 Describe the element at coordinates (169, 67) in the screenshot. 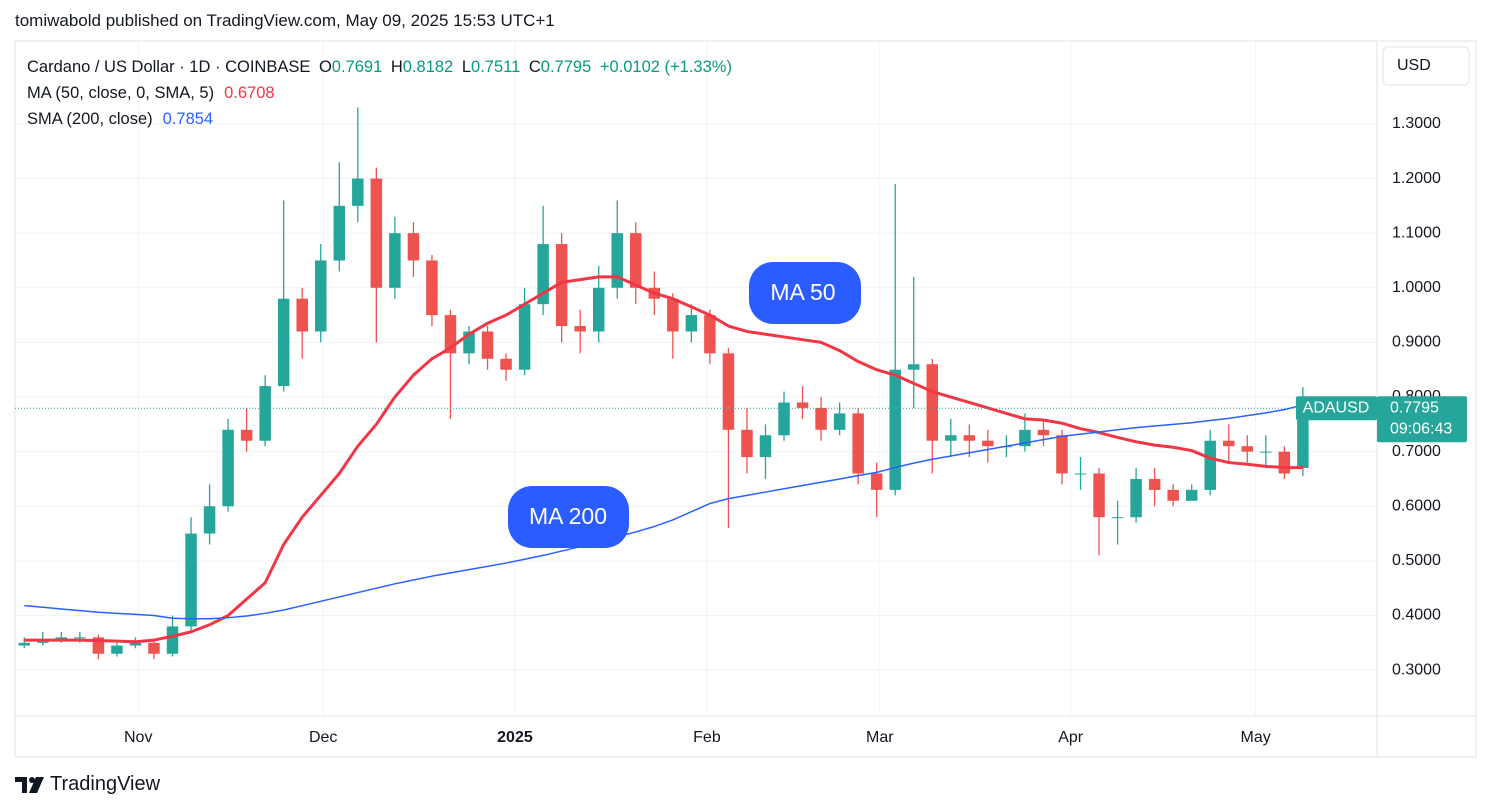

I see `symbol: Cardano / US Dollar · 1D · COINBASE` at that location.